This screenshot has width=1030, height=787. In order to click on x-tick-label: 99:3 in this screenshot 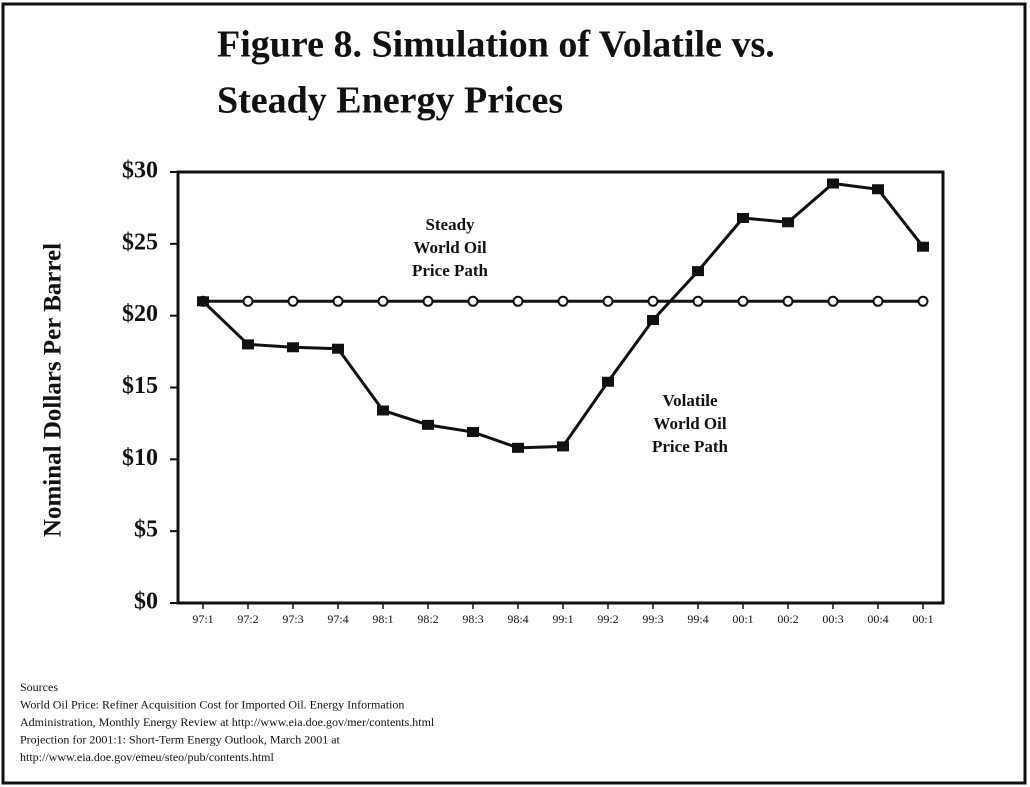, I will do `click(652, 619)`.